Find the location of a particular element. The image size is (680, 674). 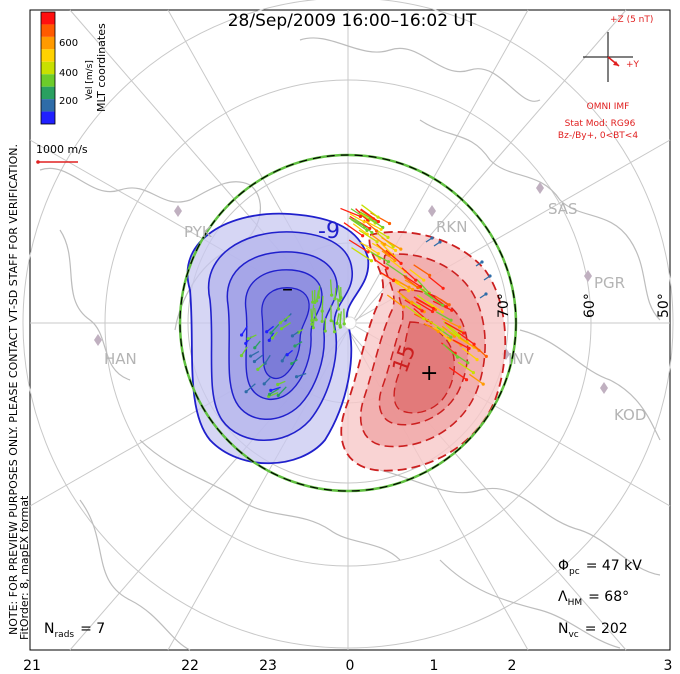

coast-russia-east is located at coordinates (270, 500).